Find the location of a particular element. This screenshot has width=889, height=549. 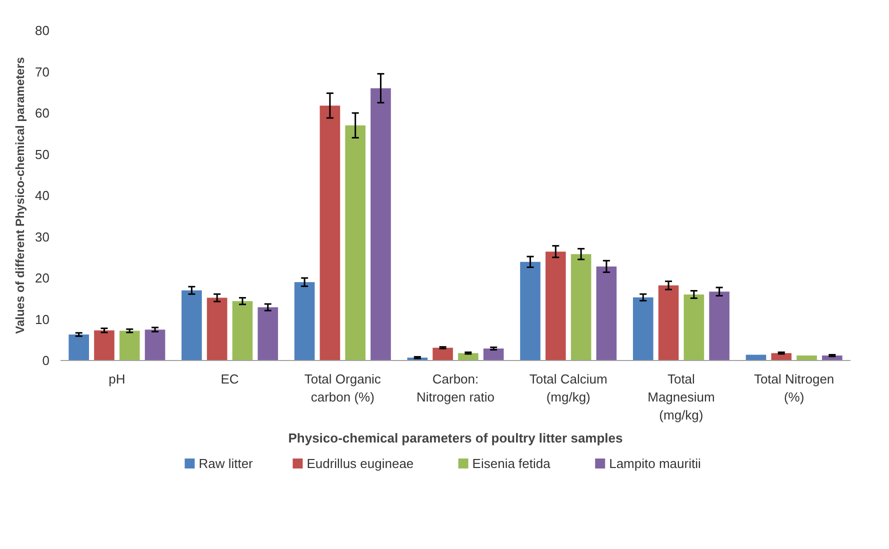

y-tick-label: 70 is located at coordinates (42, 72).